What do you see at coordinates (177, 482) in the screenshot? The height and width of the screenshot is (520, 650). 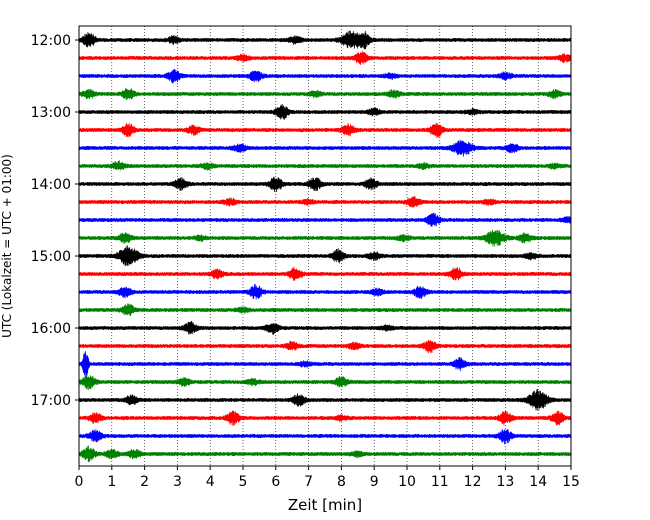 I see `x-tick-label-3: 3` at bounding box center [177, 482].